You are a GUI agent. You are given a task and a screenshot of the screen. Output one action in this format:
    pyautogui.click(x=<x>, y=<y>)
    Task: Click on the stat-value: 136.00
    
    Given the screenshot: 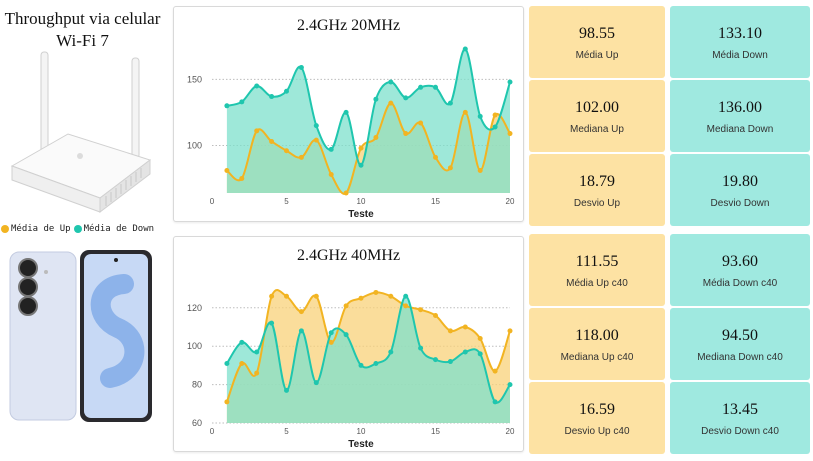 What is the action you would take?
    pyautogui.click(x=740, y=107)
    